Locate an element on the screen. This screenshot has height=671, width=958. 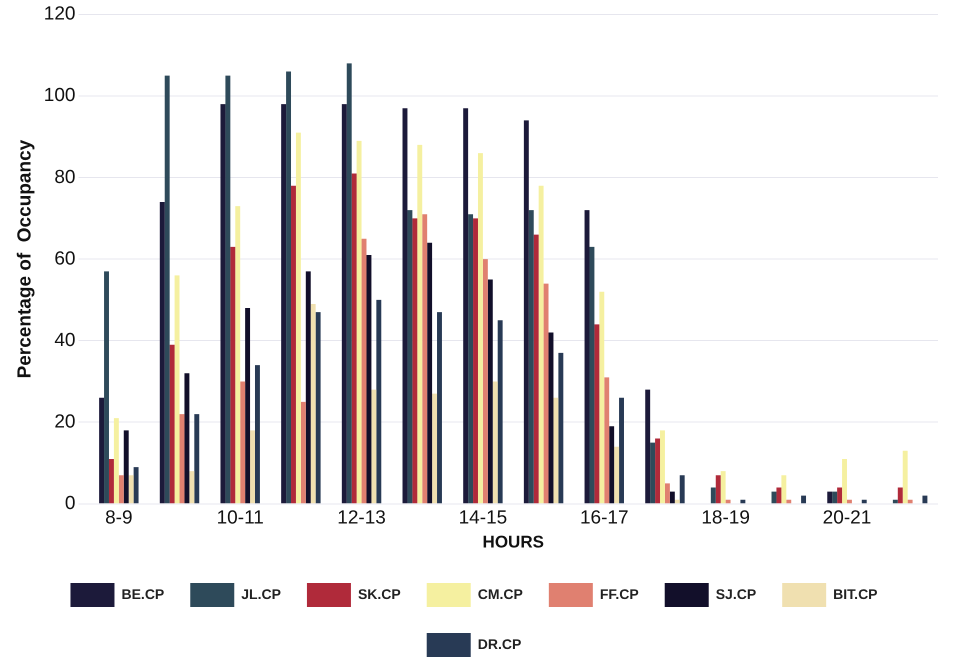
x-tick-label: 20-21 is located at coordinates (847, 517).